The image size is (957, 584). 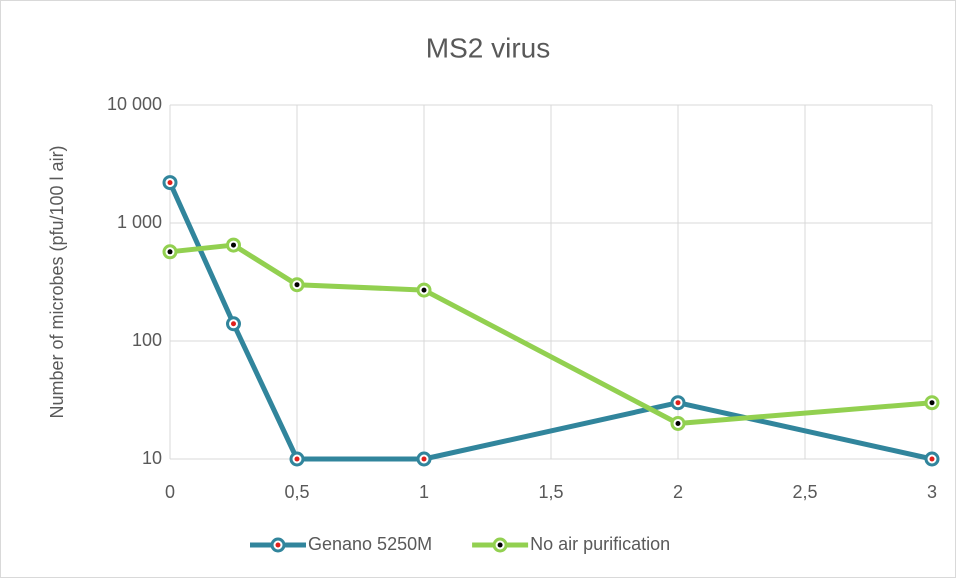 What do you see at coordinates (370, 544) in the screenshot?
I see `legend-label: Genano 5250M` at bounding box center [370, 544].